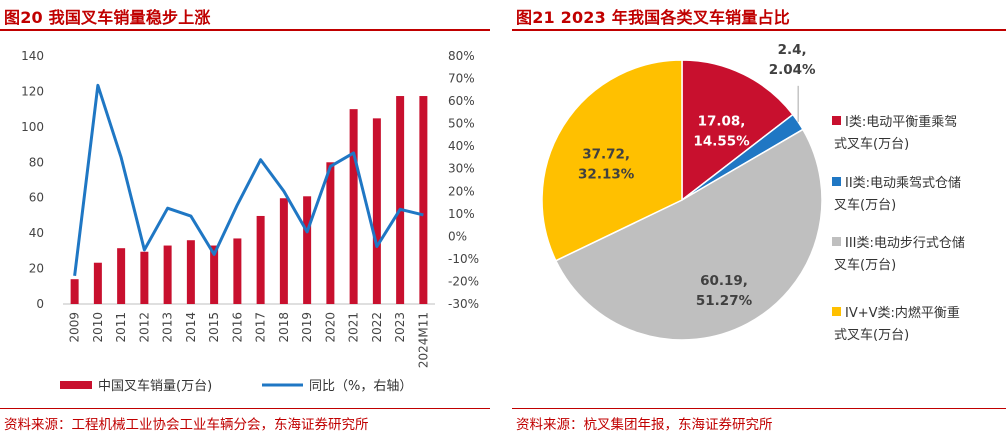 Image resolution: width=1006 pixels, height=439 pixels. What do you see at coordinates (75, 327) in the screenshot?
I see `x-axis-tick: 2009` at bounding box center [75, 327].